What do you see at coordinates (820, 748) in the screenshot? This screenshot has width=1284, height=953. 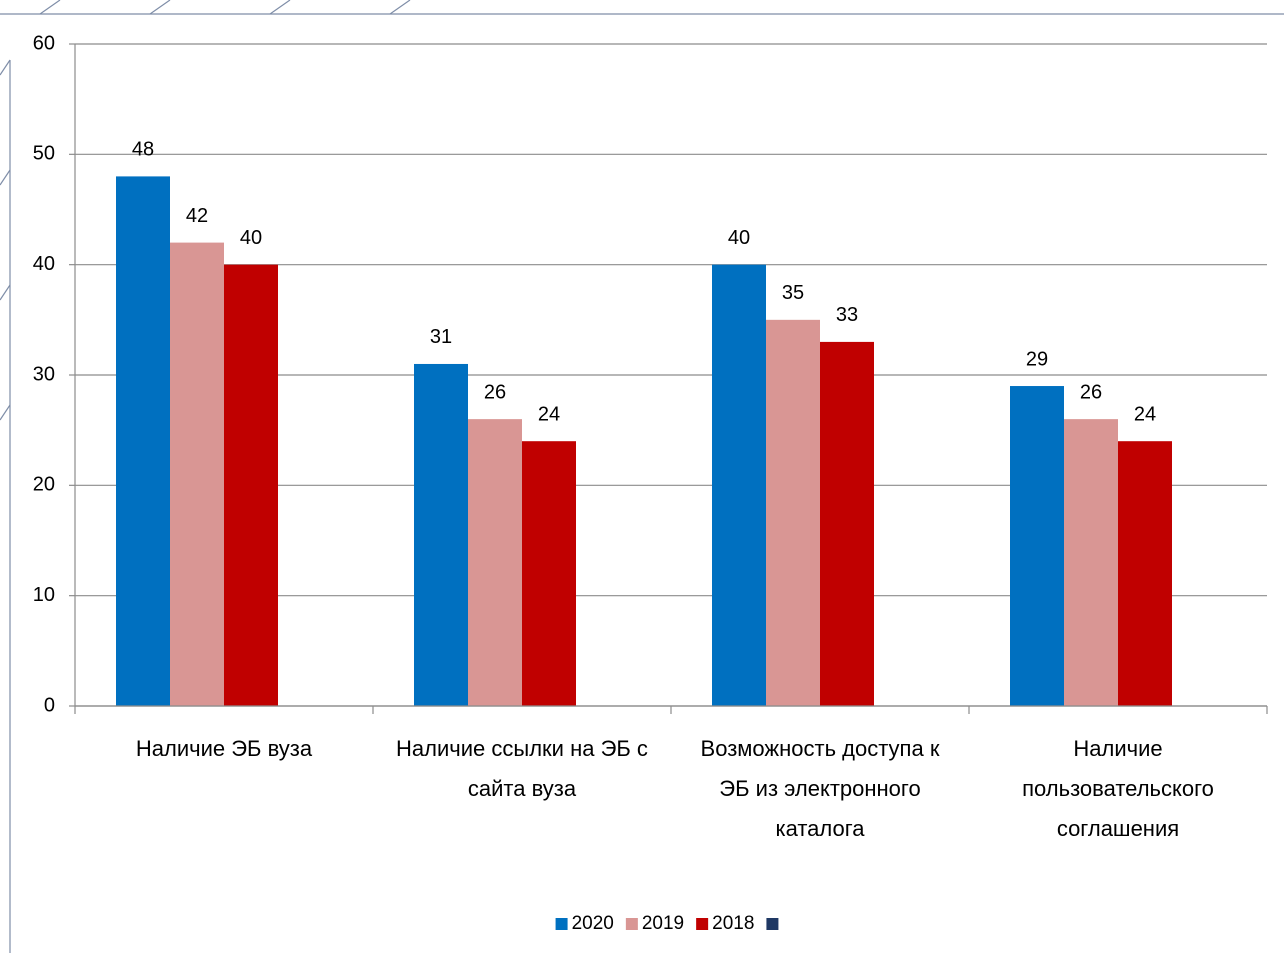 I see `x-tick-label-line: Возможность доступа к` at bounding box center [820, 748].